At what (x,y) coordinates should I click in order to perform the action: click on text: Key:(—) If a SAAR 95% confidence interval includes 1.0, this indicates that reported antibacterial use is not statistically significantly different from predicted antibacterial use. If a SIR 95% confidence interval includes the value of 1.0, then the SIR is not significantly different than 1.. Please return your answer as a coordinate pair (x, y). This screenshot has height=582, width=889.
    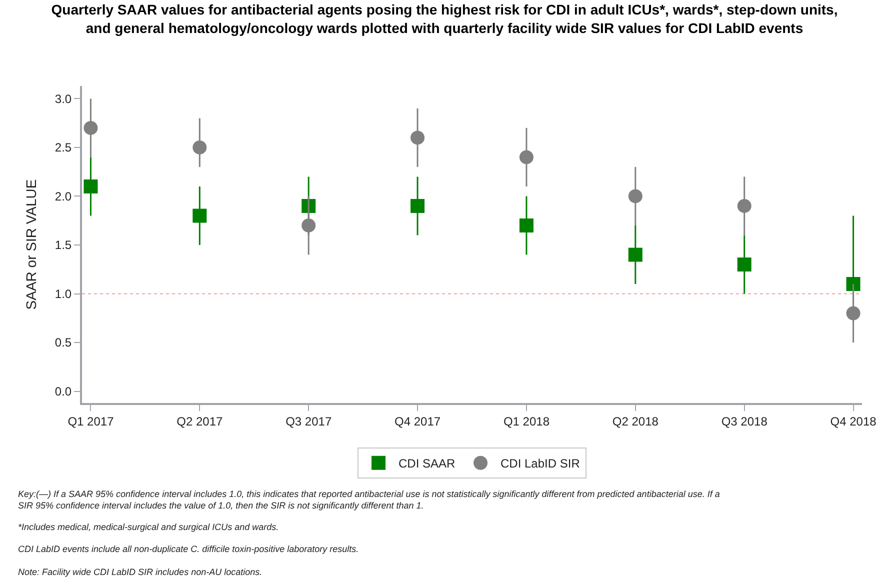
    Looking at the image, I should click on (369, 500).